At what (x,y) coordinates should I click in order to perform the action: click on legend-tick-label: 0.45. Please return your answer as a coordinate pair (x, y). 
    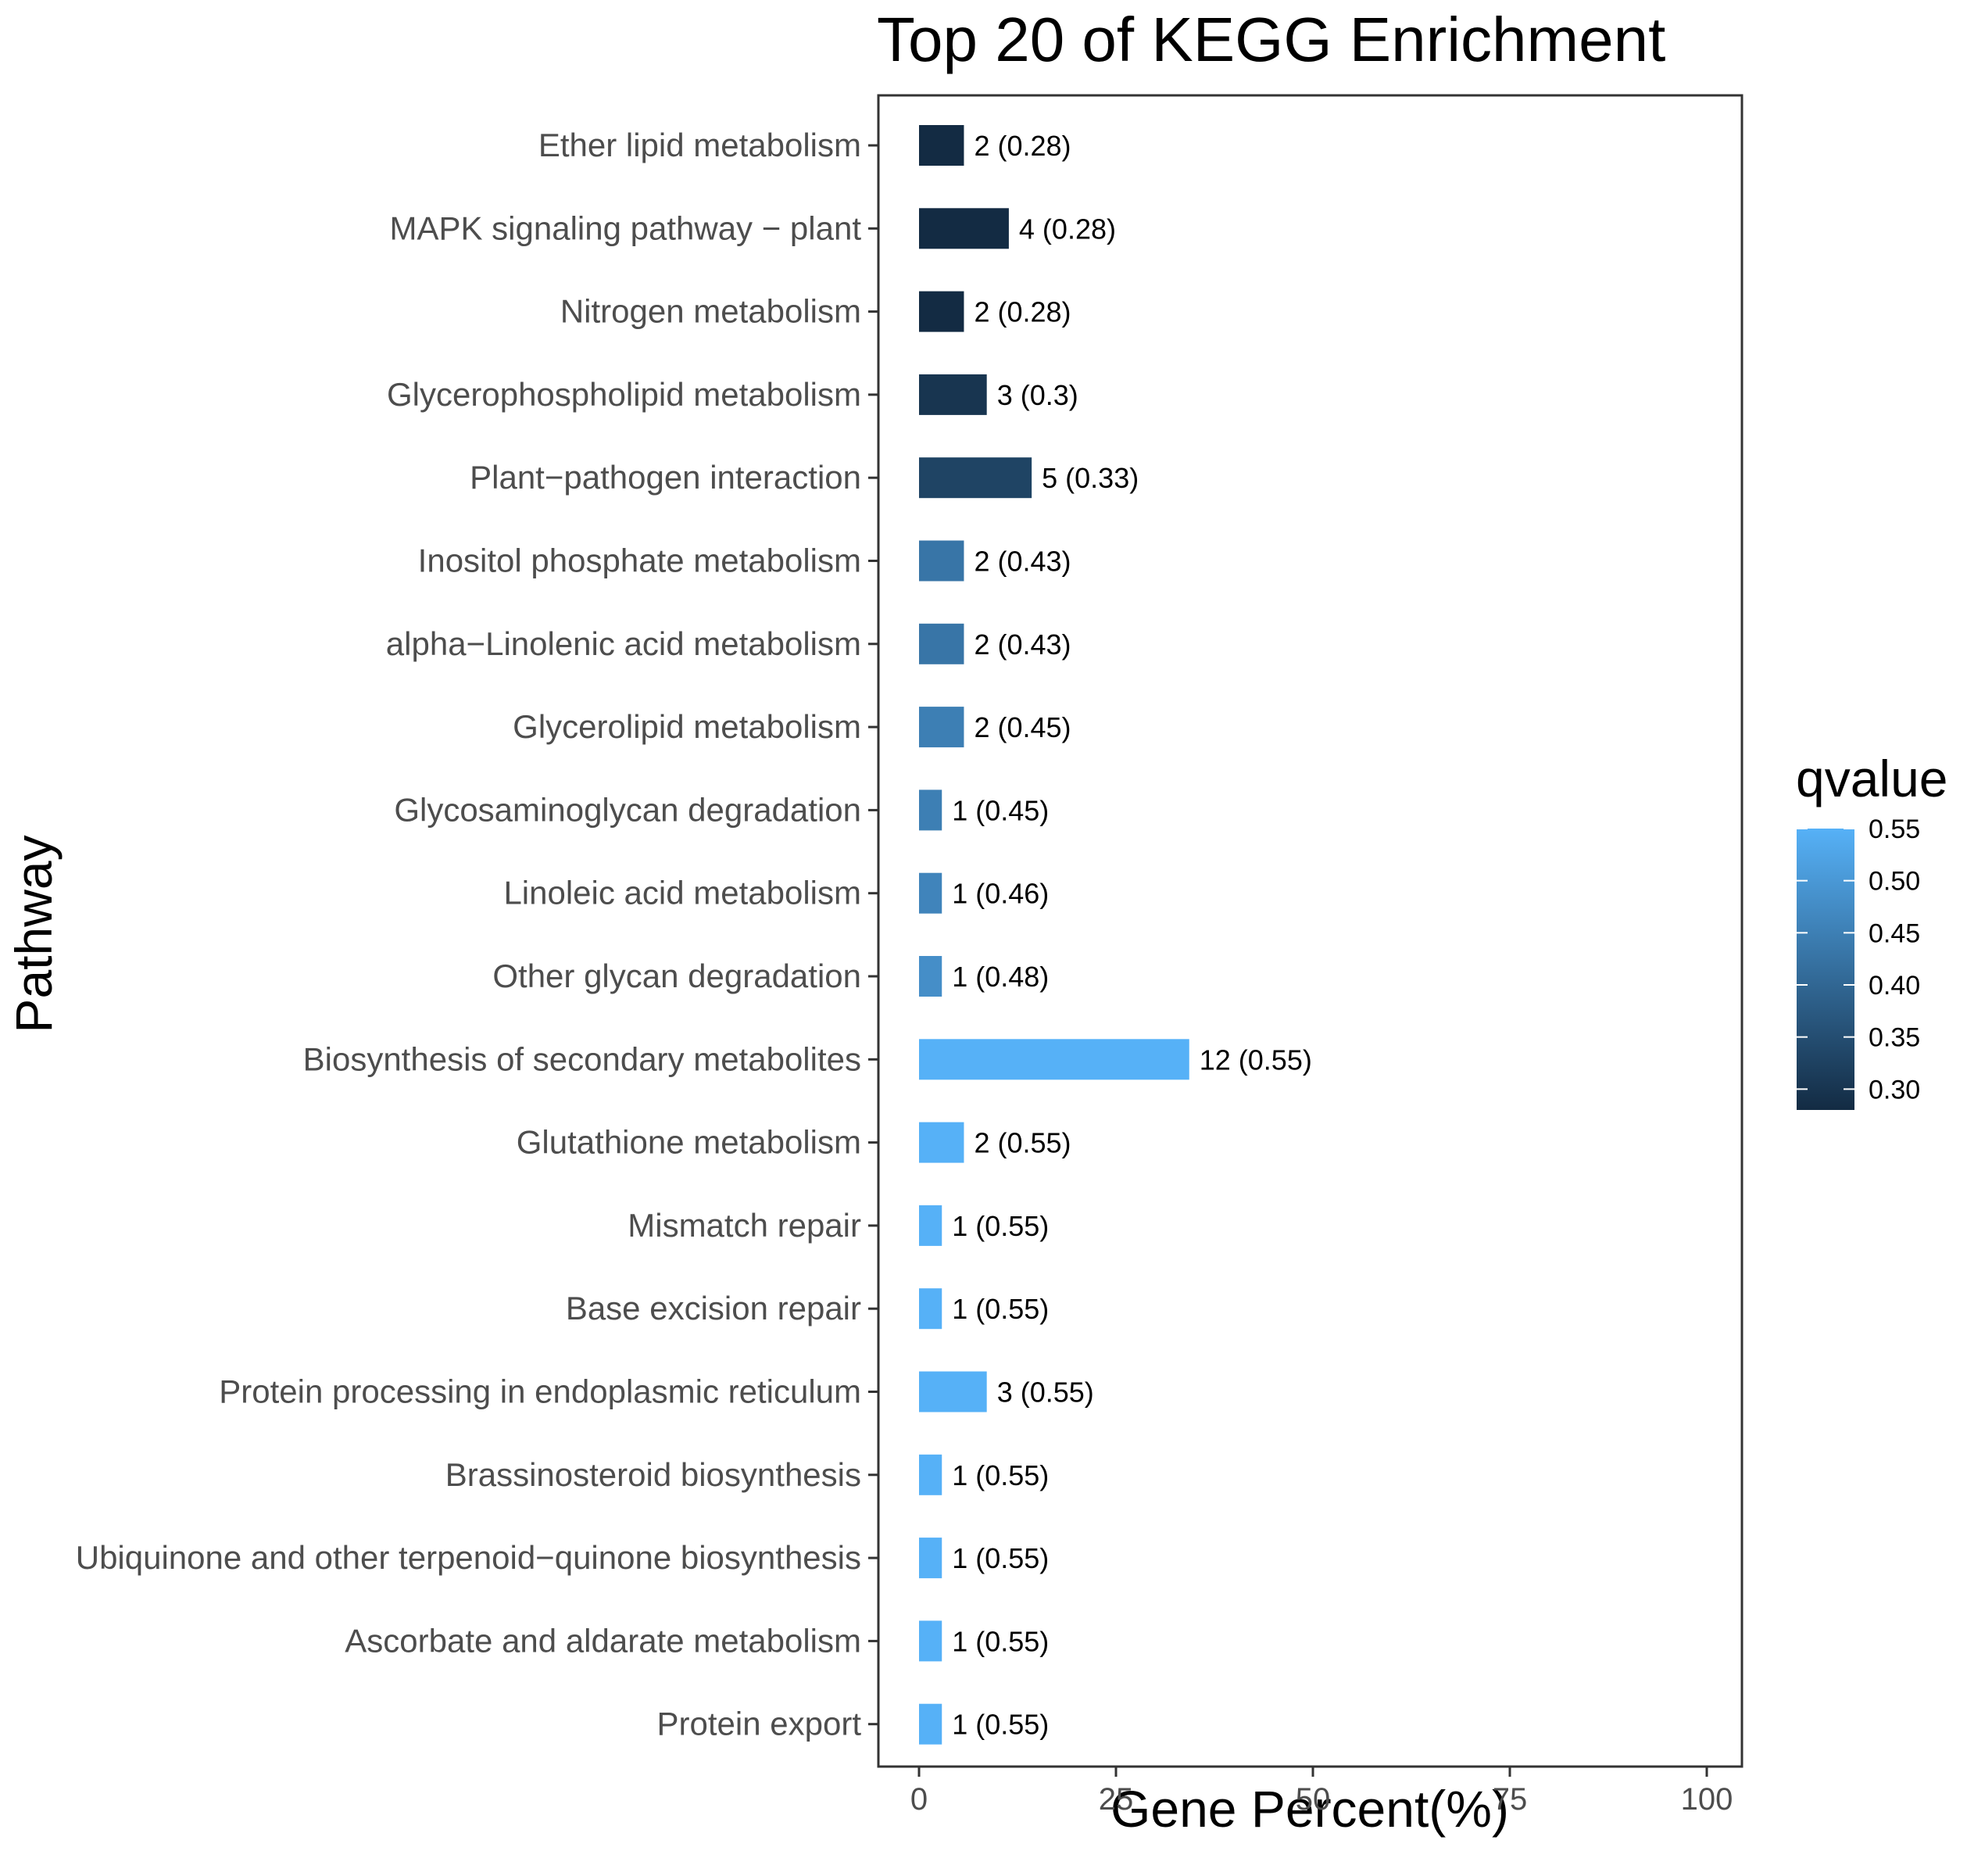
    Looking at the image, I should click on (1894, 933).